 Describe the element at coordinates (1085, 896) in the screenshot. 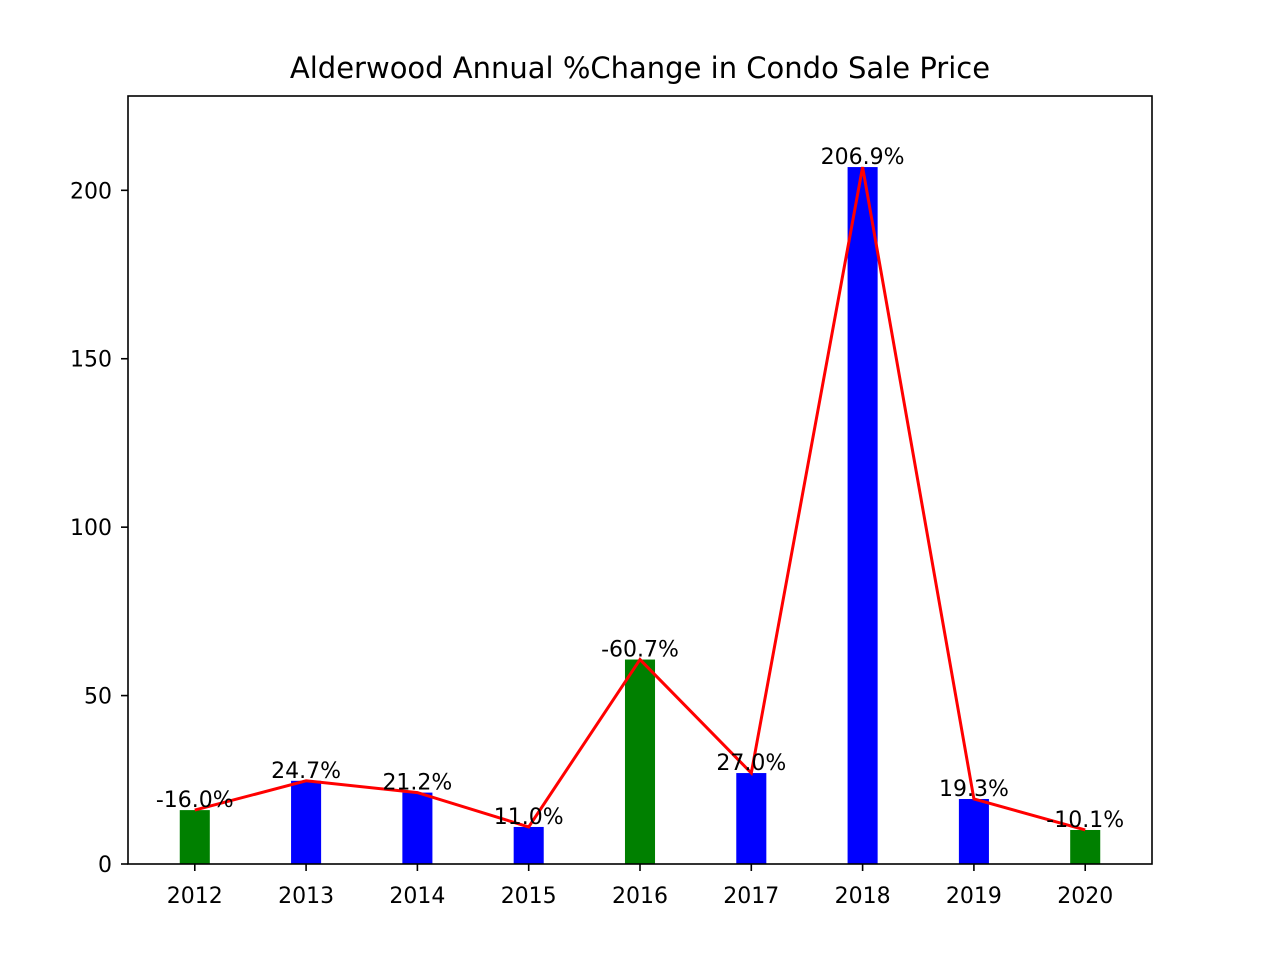

I see `x-tick-label-2020: 2020` at that location.